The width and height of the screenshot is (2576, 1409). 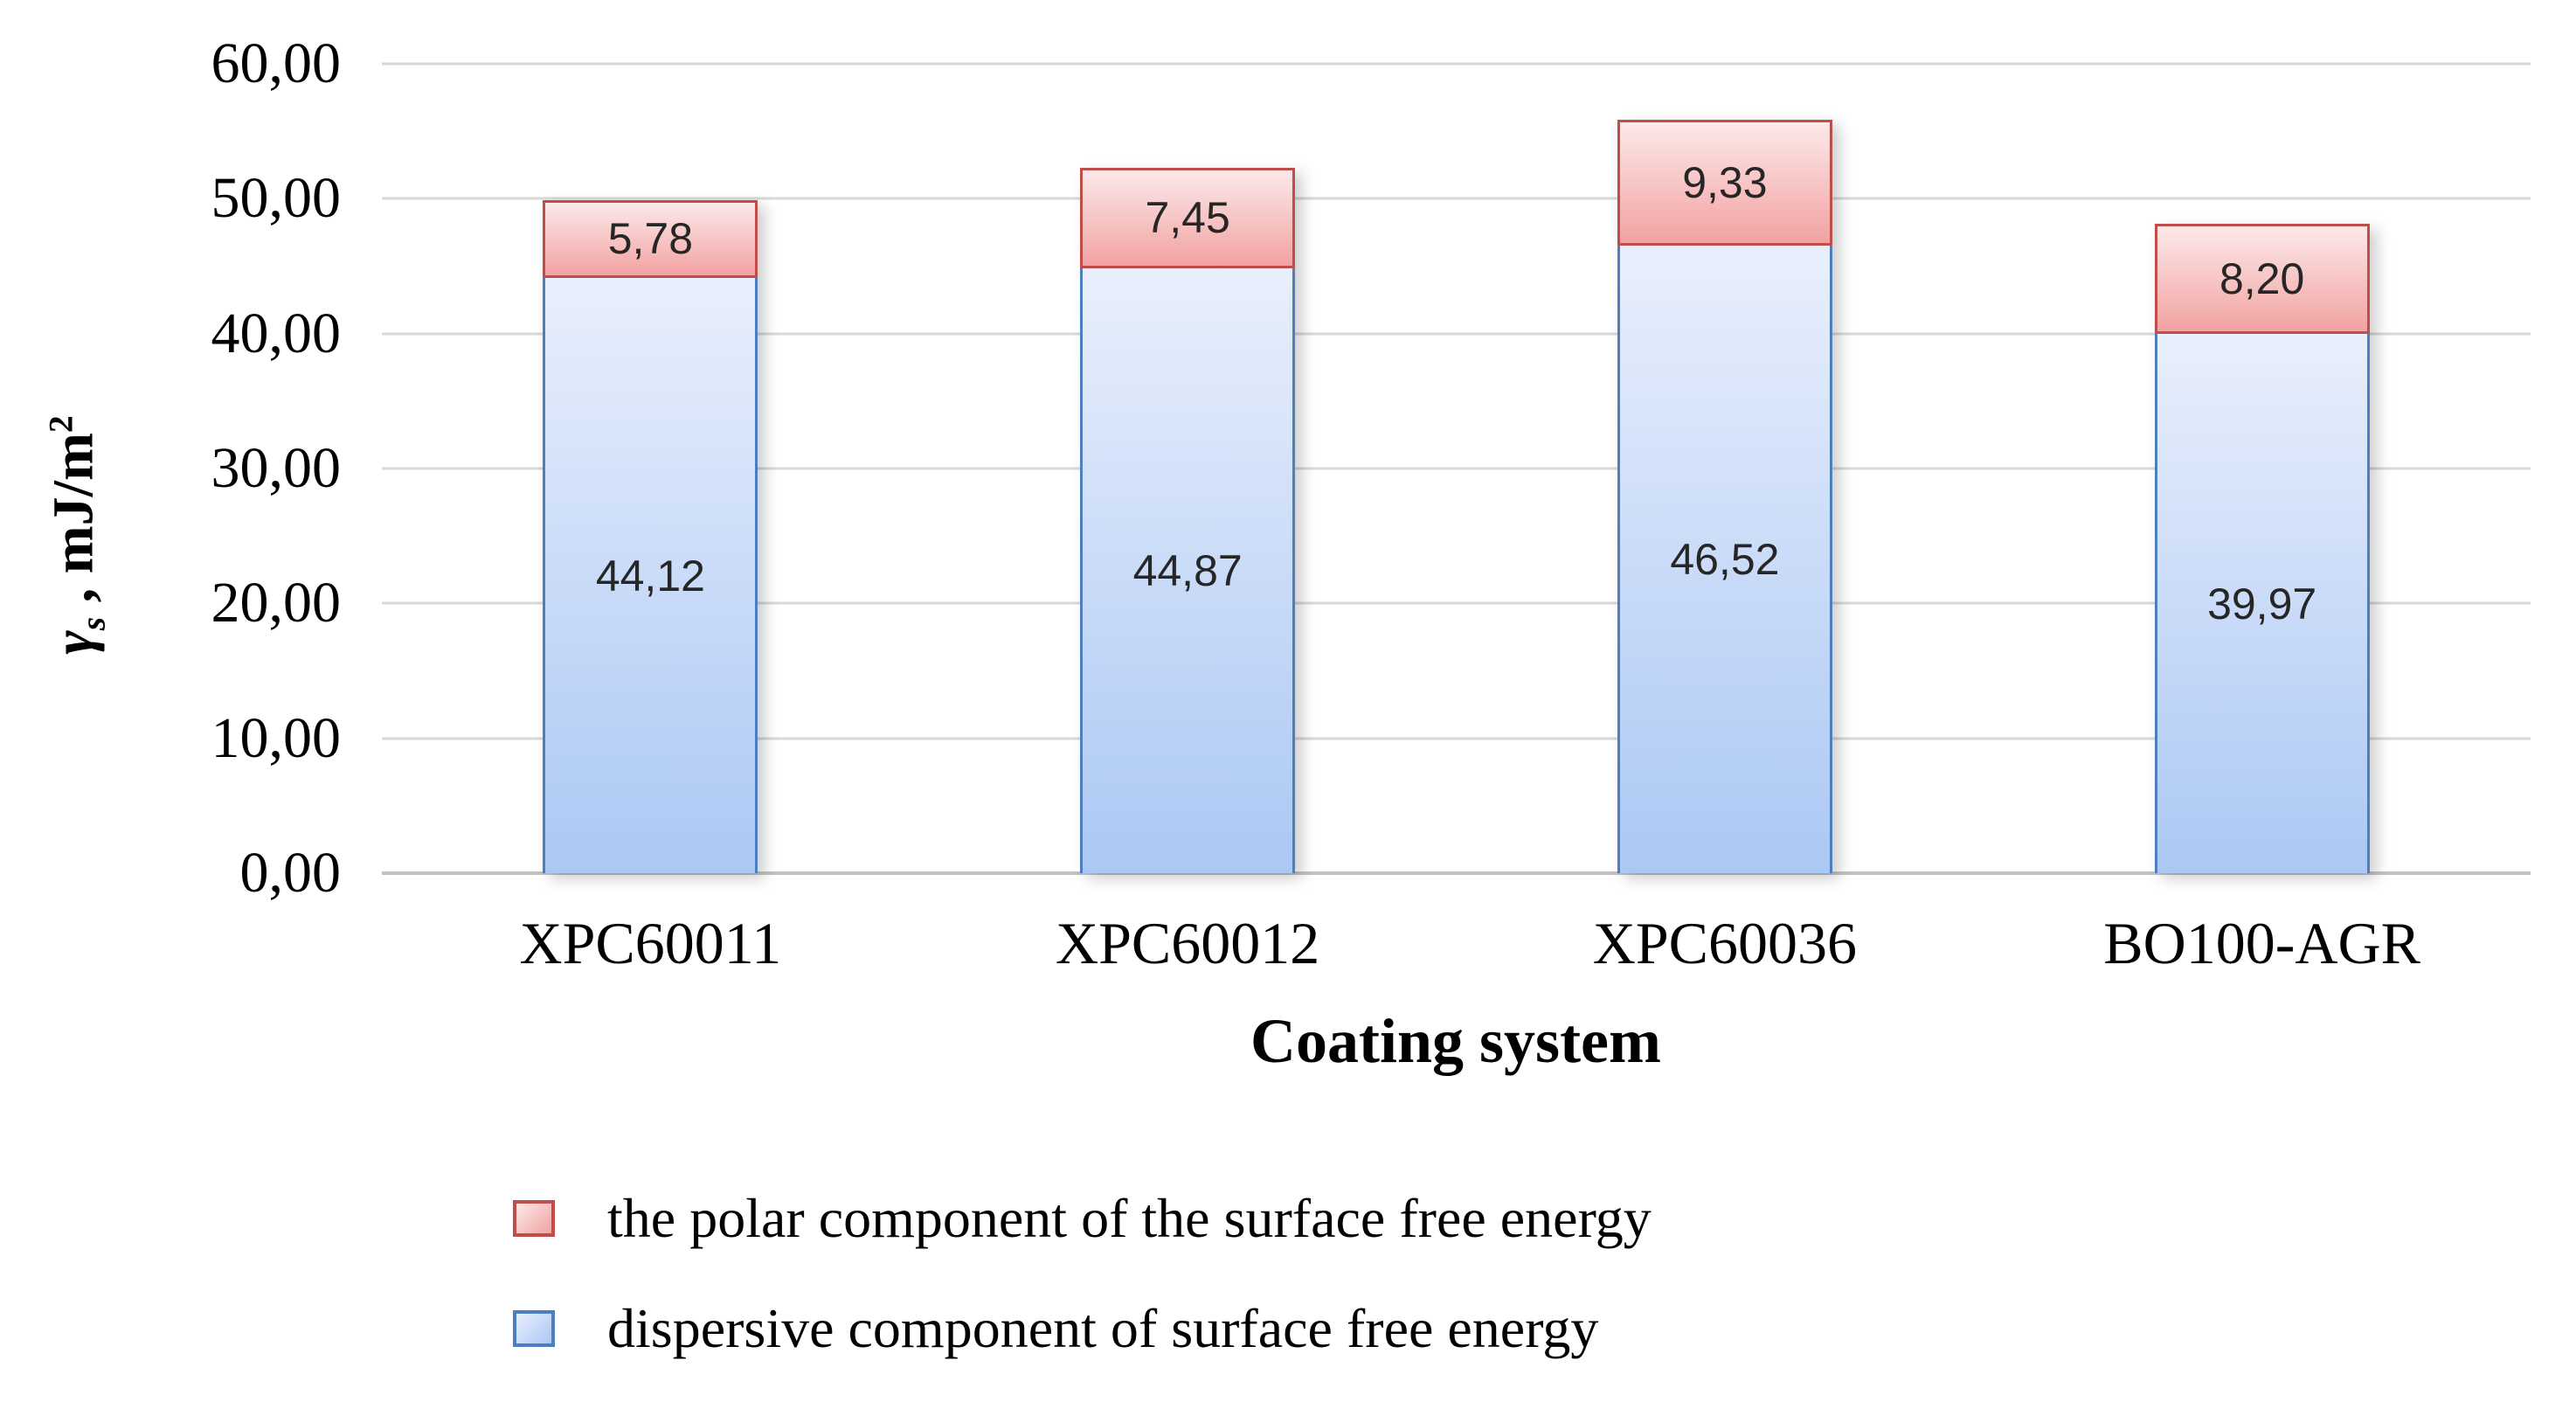 I want to click on y-tick-label: 30,00, so click(x=276, y=468).